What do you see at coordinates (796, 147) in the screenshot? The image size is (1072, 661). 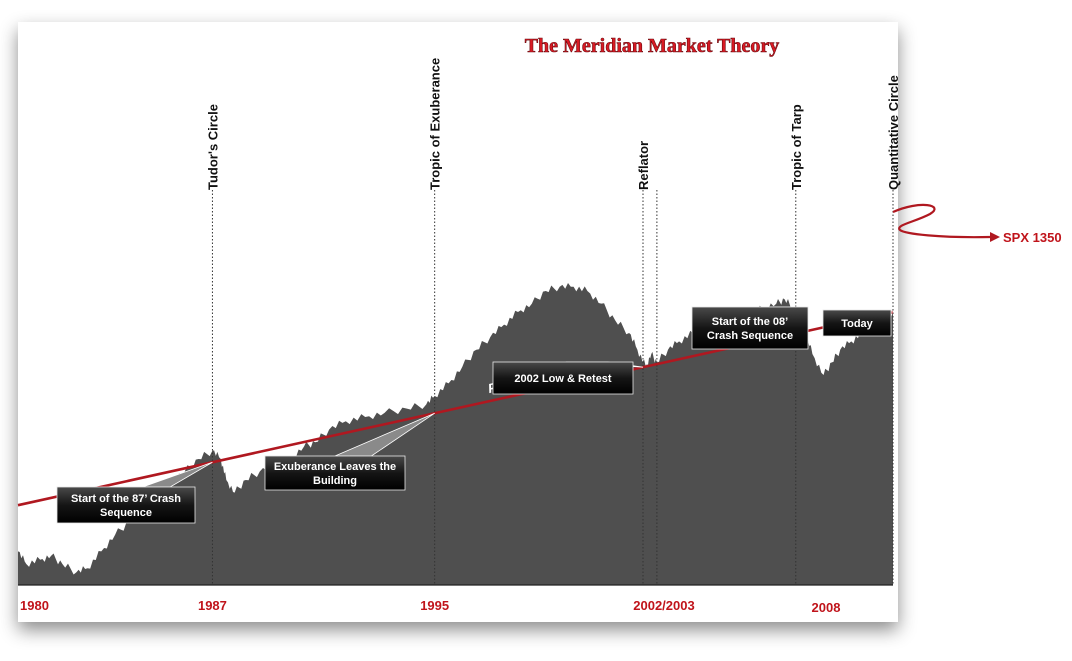 I see `vertical-line-label-4: Tropic of Tarp` at bounding box center [796, 147].